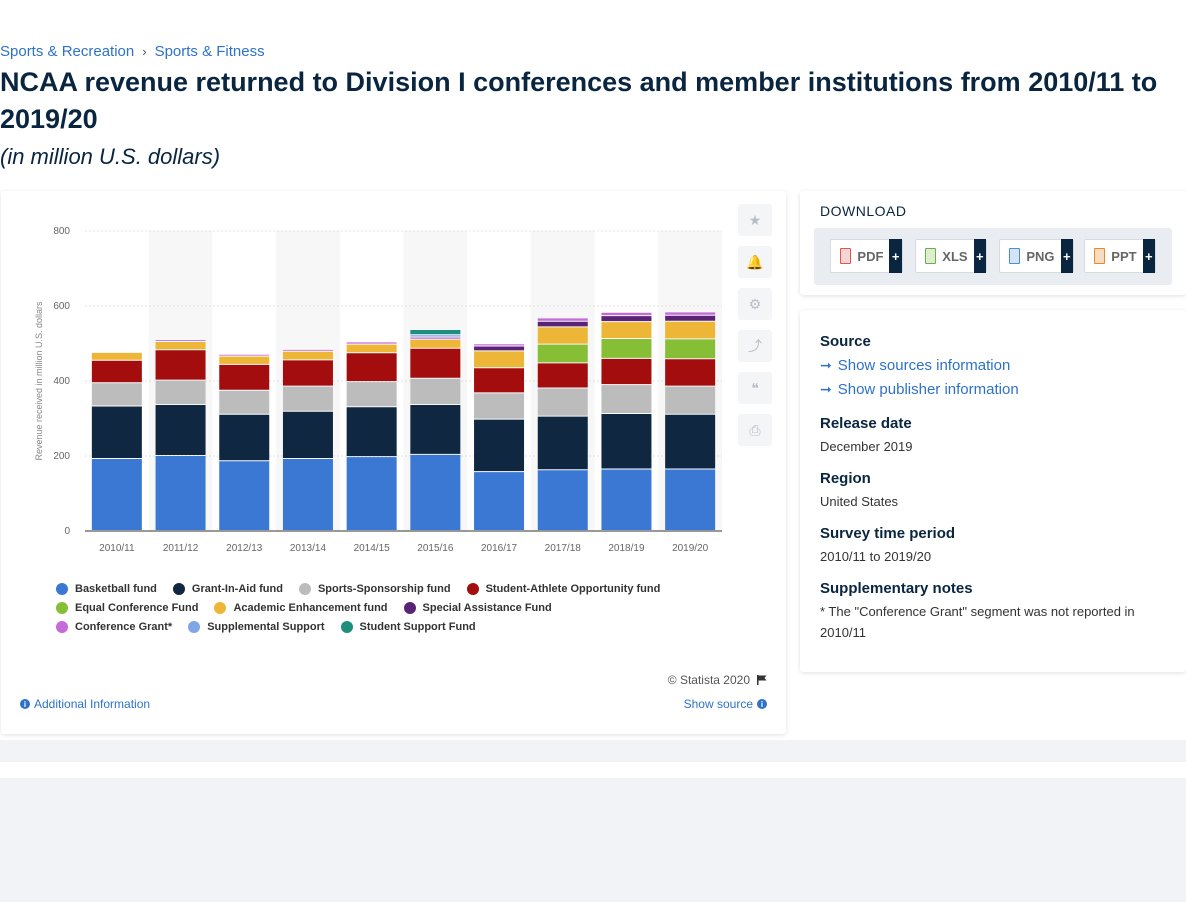 The image size is (1186, 902). Describe the element at coordinates (866, 423) in the screenshot. I see `release-date-label: Release date` at that location.